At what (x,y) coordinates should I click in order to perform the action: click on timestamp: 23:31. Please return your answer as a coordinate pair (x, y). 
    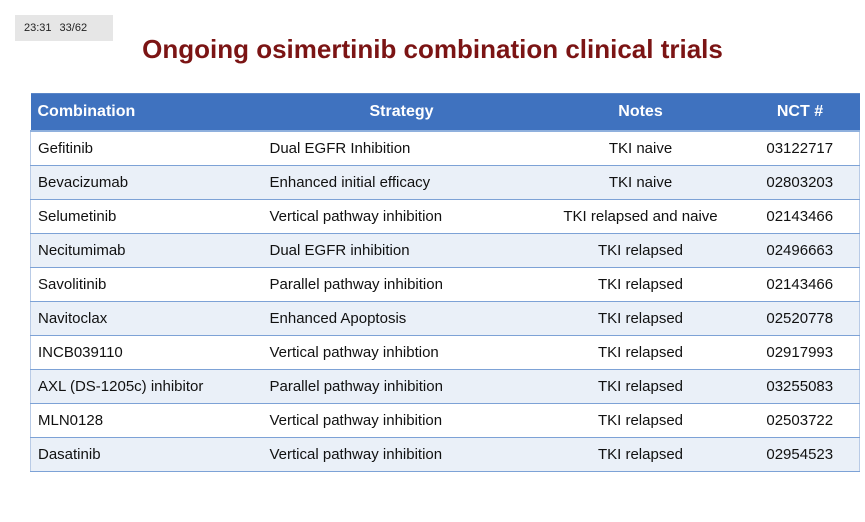
    Looking at the image, I should click on (38, 28).